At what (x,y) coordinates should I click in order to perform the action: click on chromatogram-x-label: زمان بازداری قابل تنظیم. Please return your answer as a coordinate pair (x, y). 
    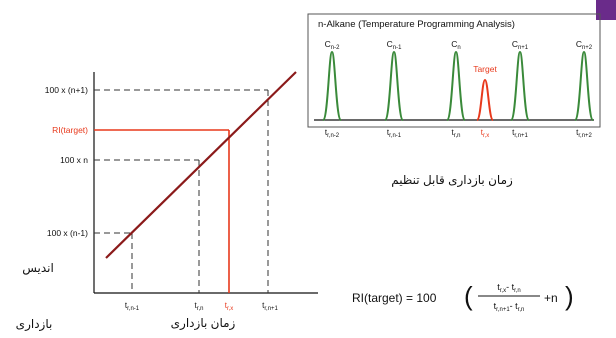
    Looking at the image, I should click on (452, 180).